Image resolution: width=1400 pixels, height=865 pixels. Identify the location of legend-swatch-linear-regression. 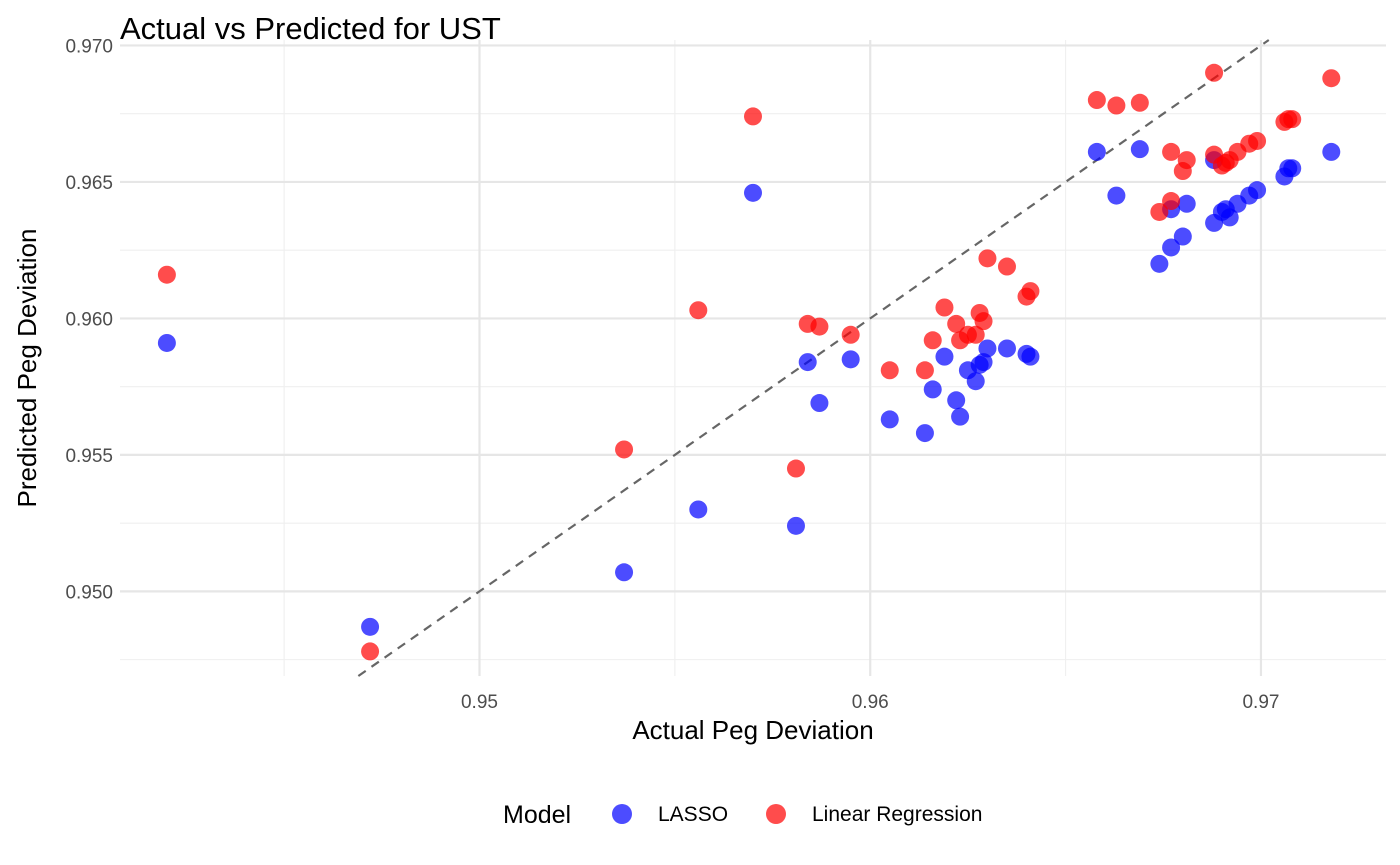
(776, 814).